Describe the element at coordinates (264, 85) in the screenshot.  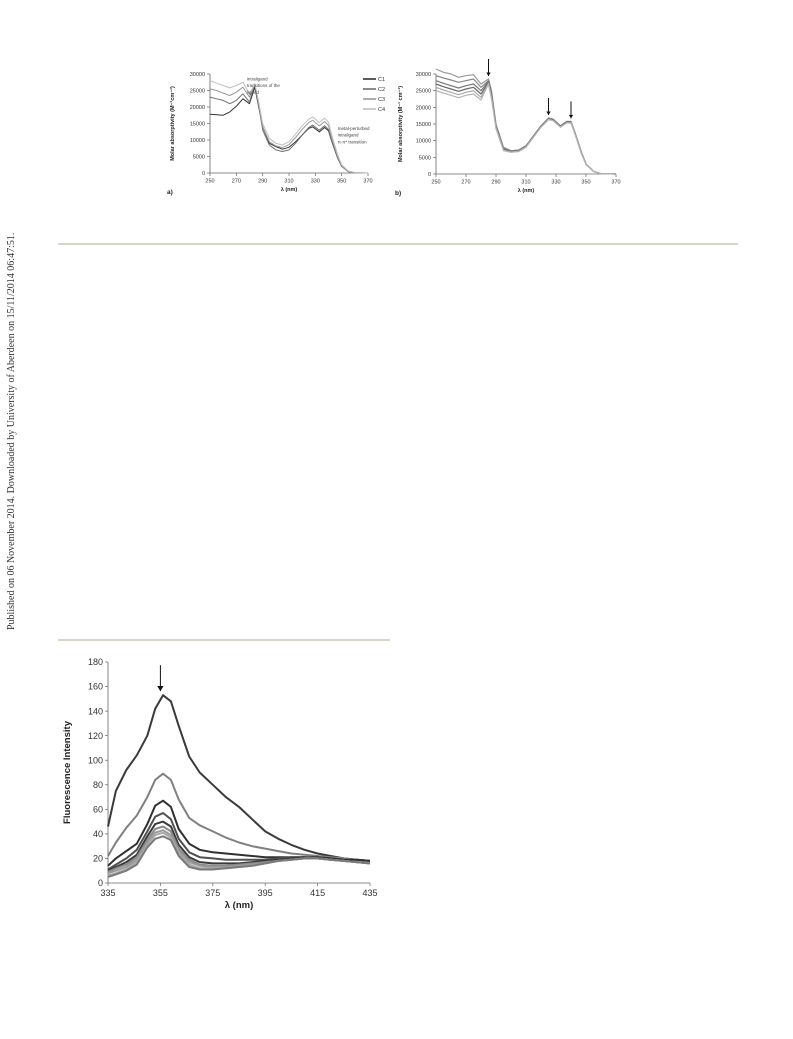
I see `annotation-text: transitions of the` at that location.